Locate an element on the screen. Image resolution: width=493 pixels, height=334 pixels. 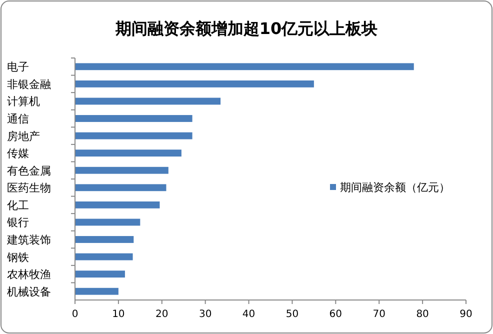
x-tick-label: 60 is located at coordinates (335, 314).